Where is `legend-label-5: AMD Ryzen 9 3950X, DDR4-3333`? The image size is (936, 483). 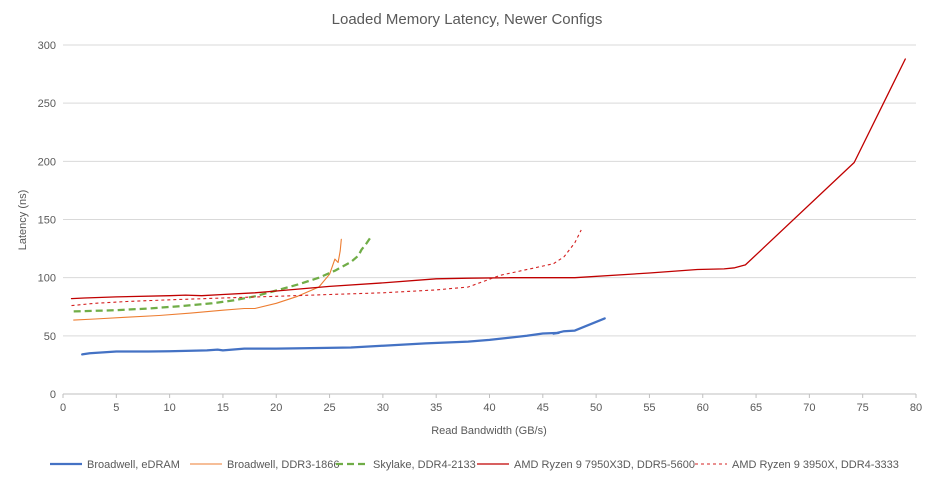 legend-label-5: AMD Ryzen 9 3950X, DDR4-3333 is located at coordinates (815, 465).